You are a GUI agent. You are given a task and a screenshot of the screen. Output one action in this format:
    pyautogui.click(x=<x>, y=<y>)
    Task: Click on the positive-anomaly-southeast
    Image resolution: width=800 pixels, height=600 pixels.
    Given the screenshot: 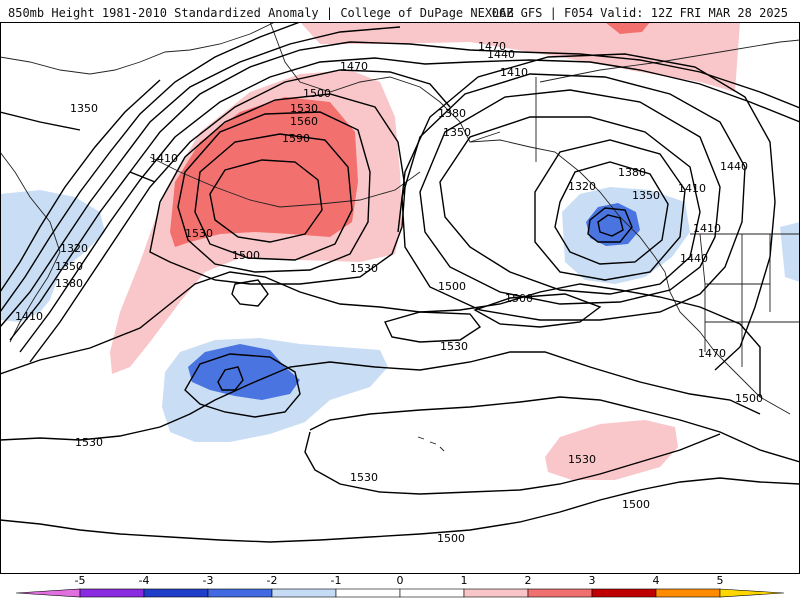 What is the action you would take?
    pyautogui.click(x=611, y=450)
    